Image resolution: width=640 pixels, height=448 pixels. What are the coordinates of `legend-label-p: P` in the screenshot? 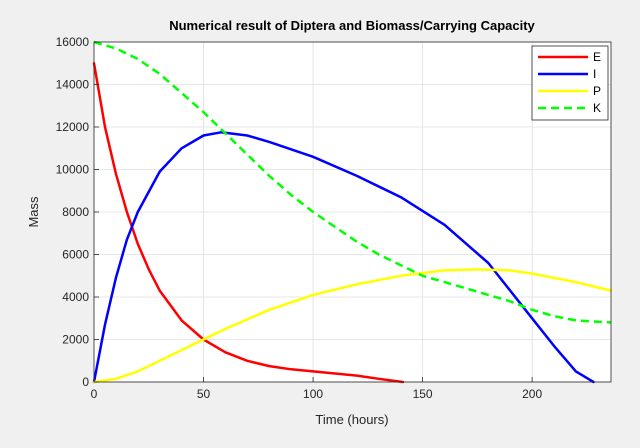 It's located at (597, 91).